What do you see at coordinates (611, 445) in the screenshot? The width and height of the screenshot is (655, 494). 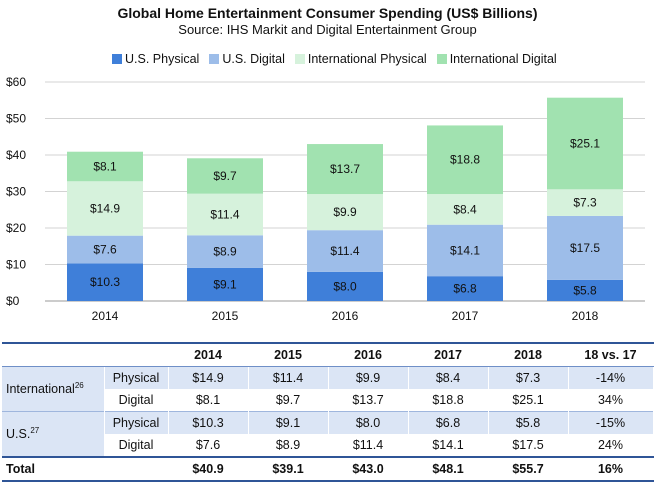 I see `table-cell: 24%` at bounding box center [611, 445].